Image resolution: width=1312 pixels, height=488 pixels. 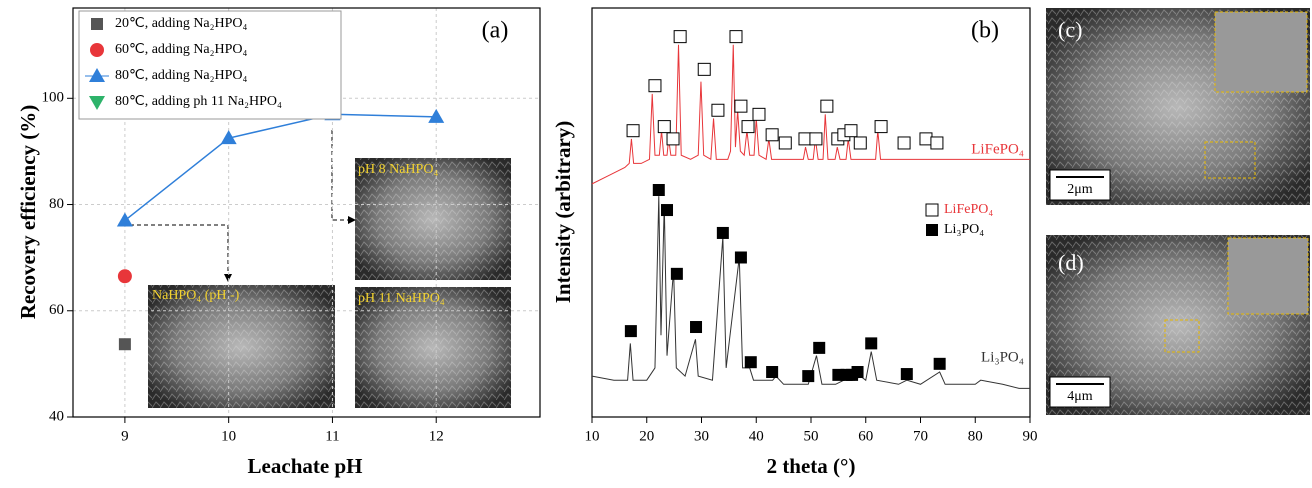 What do you see at coordinates (53, 98) in the screenshot?
I see `y-tick-label: 100` at bounding box center [53, 98].